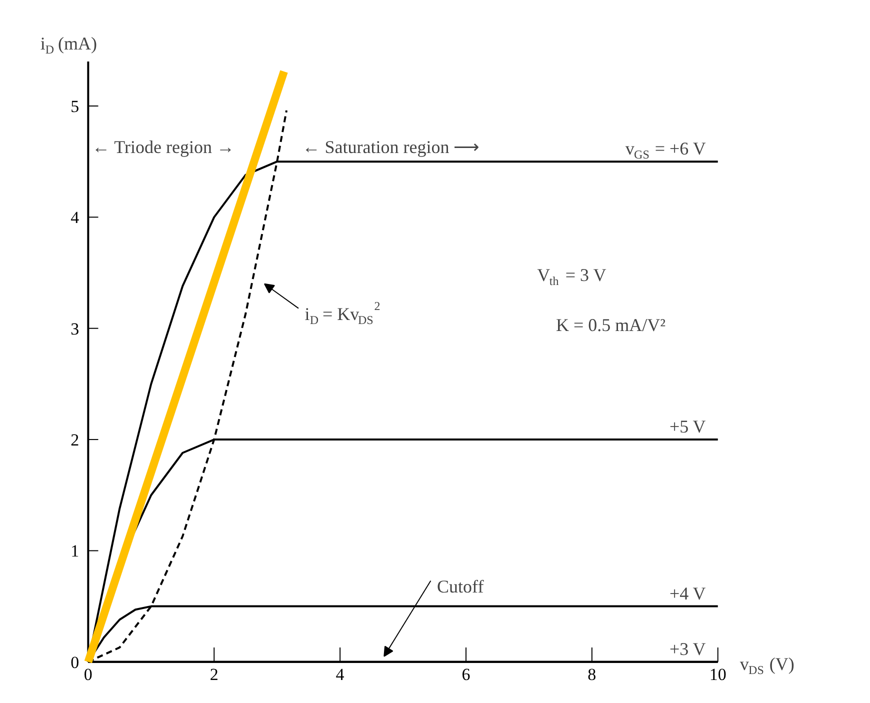 The height and width of the screenshot is (703, 870). What do you see at coordinates (466, 674) in the screenshot?
I see `x-tick-label: 6` at bounding box center [466, 674].